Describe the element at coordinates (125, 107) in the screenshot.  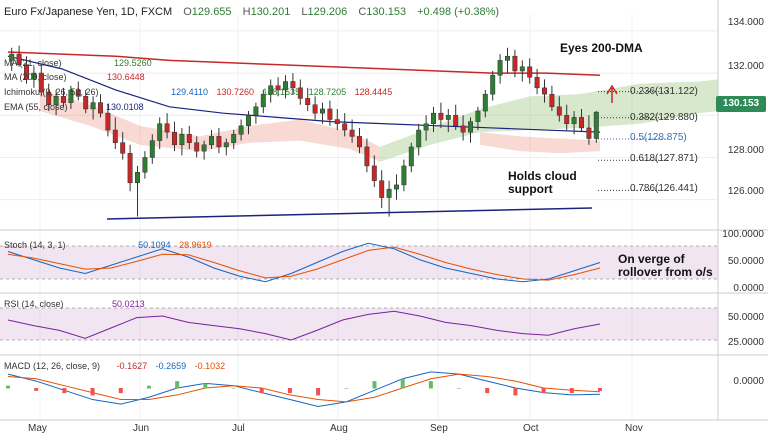
I see `ema-value: 130.0108` at that location.